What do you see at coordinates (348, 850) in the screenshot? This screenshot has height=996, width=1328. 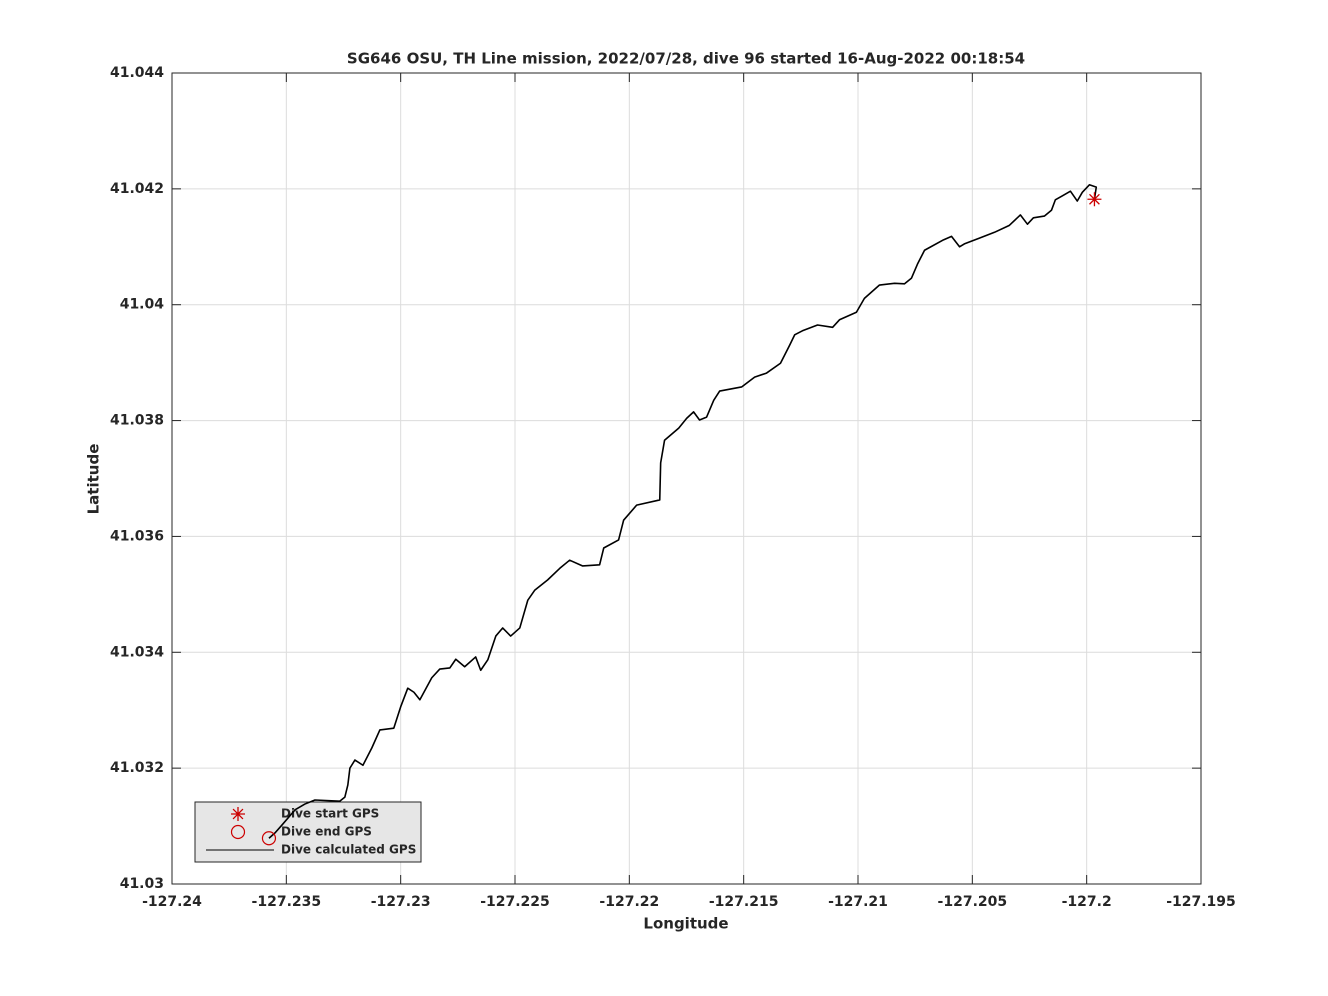 I see `legend-label: Dive calculated GPS` at bounding box center [348, 850].